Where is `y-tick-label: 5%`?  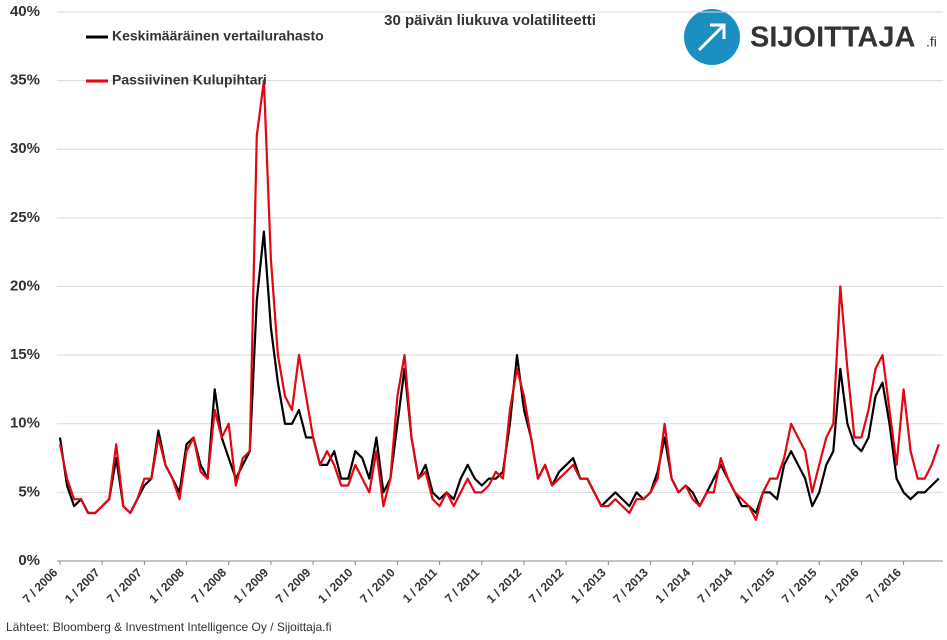 y-tick-label: 5% is located at coordinates (29, 491).